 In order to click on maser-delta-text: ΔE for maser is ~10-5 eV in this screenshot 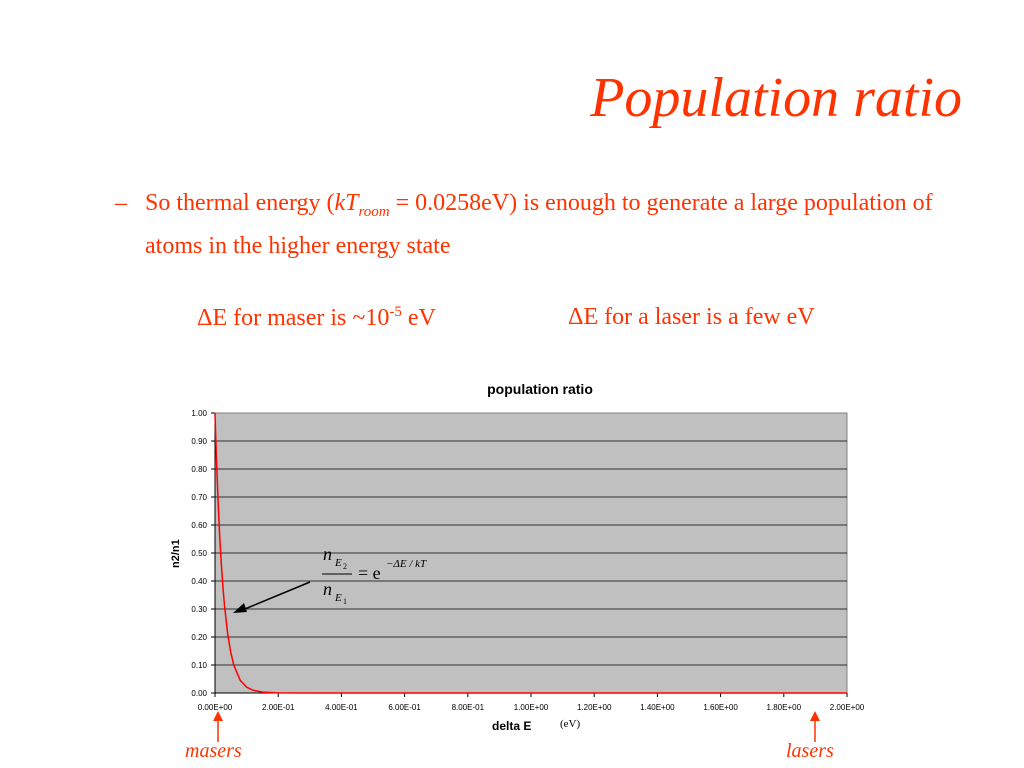, I will do `click(316, 318)`.